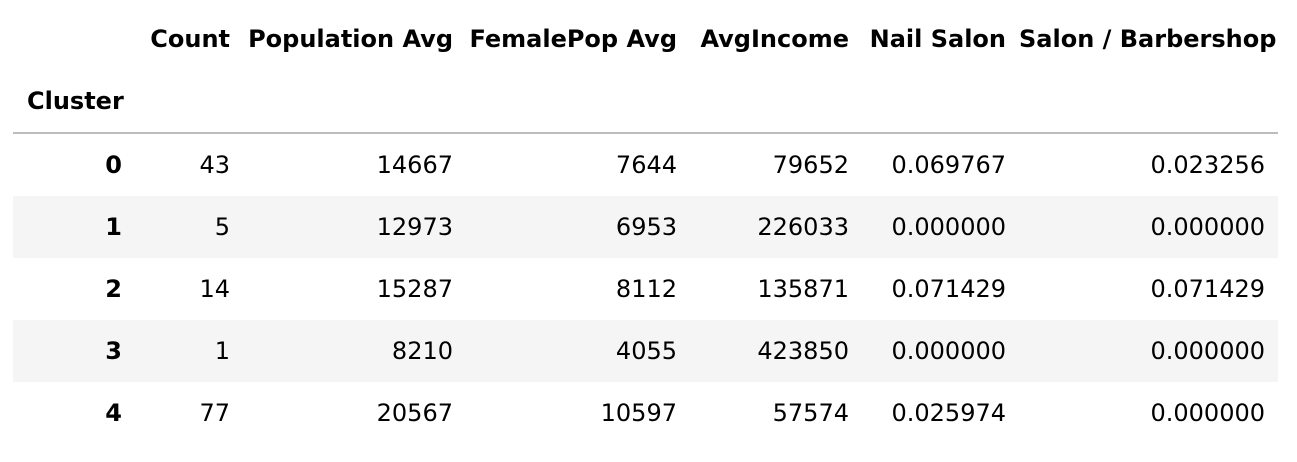 This screenshot has width=1297, height=462. I want to click on row-index-cell: 3, so click(113, 351).